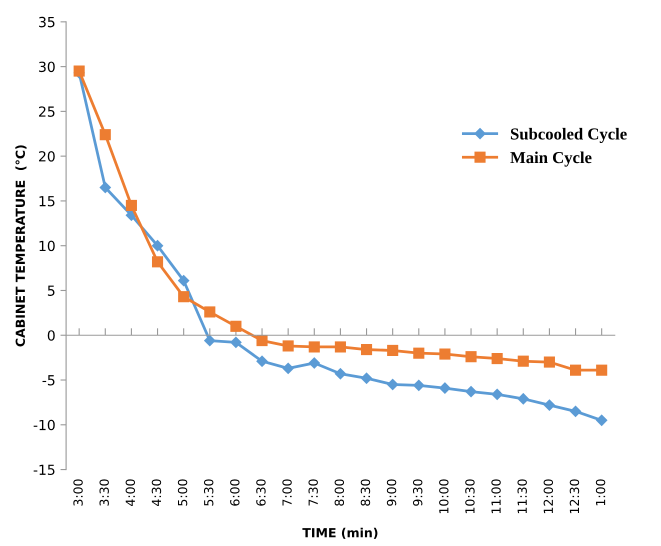 This screenshot has height=546, width=661. What do you see at coordinates (549, 496) in the screenshot?
I see `x-tick-label: 12:00` at bounding box center [549, 496].